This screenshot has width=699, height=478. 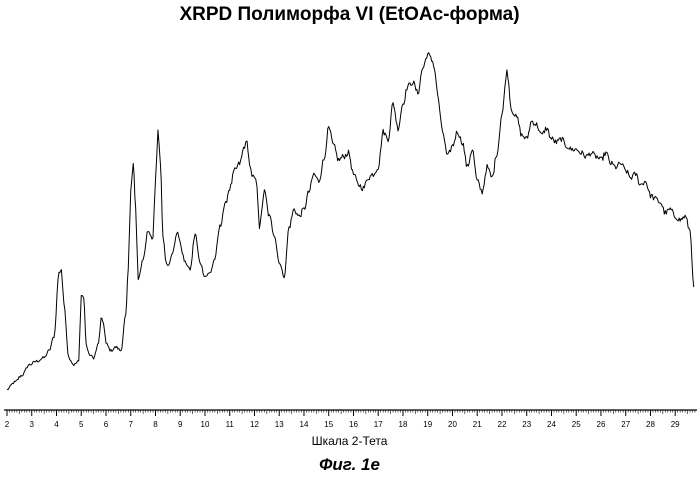 I want to click on x-tick-label: 25, so click(x=576, y=424).